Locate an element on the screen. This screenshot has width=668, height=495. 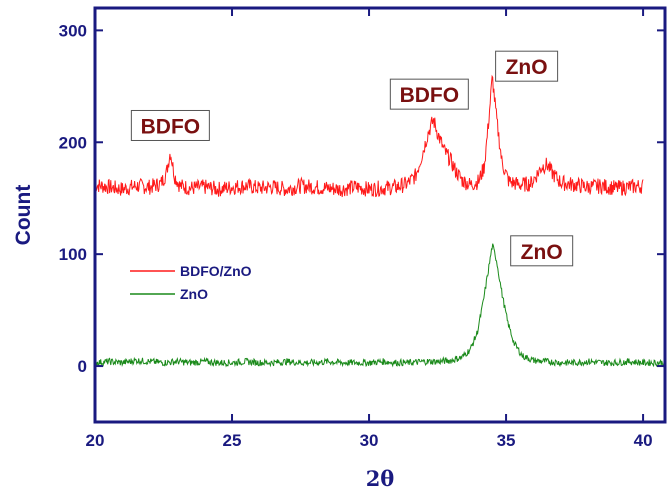
legend-label: ZnO is located at coordinates (194, 294).